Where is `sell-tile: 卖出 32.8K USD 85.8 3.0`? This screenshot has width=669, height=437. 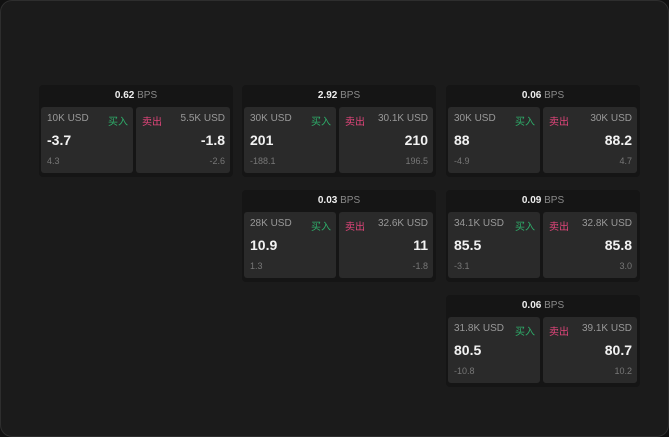
sell-tile: 卖出 32.8K USD 85.8 3.0 is located at coordinates (590, 245).